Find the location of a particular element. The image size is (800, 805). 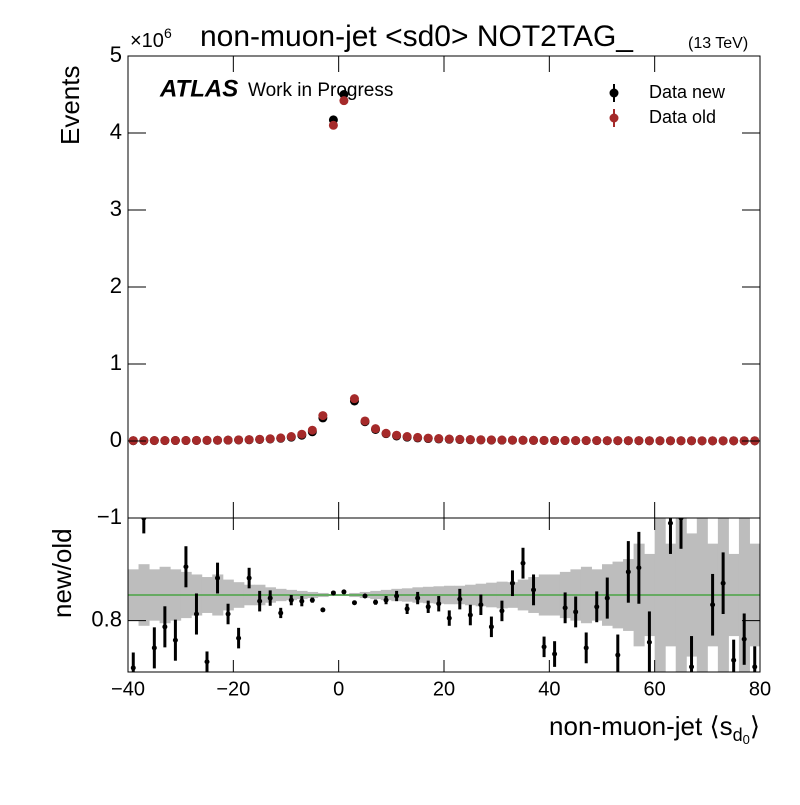

status-label: Work in Progress is located at coordinates (320, 90).